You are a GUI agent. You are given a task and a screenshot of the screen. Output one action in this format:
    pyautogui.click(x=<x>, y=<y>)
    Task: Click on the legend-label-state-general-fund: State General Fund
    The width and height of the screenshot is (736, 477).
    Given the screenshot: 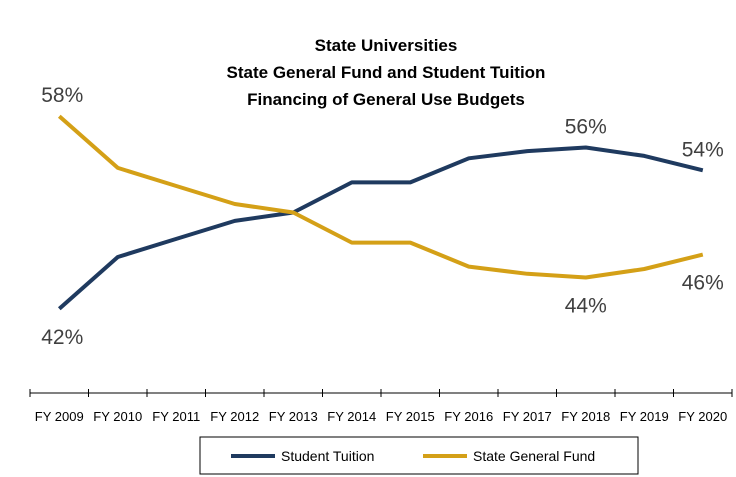 What is the action you would take?
    pyautogui.click(x=534, y=456)
    